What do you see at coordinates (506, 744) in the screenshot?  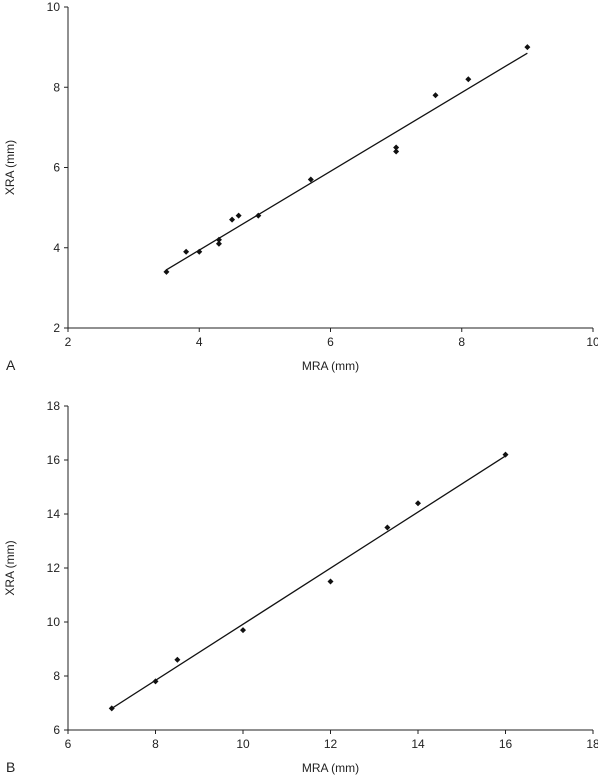 I see `panel-b-x-tick-label: 16` at bounding box center [506, 744].